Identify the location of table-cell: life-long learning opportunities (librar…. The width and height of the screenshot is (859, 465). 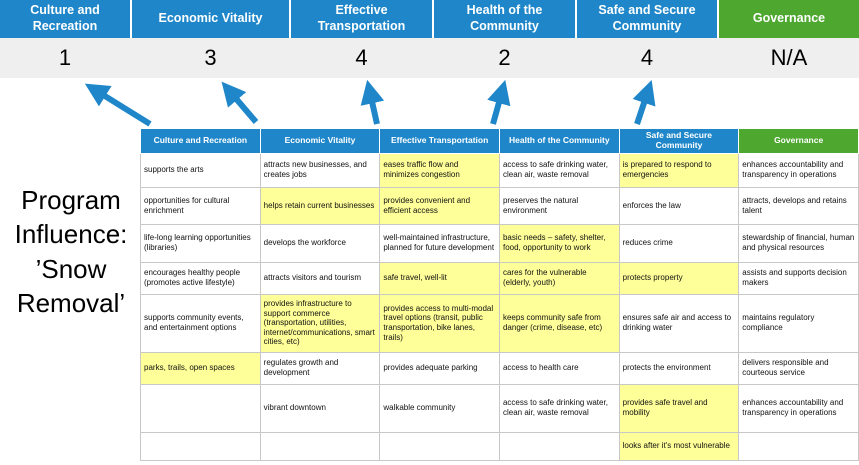
(200, 243).